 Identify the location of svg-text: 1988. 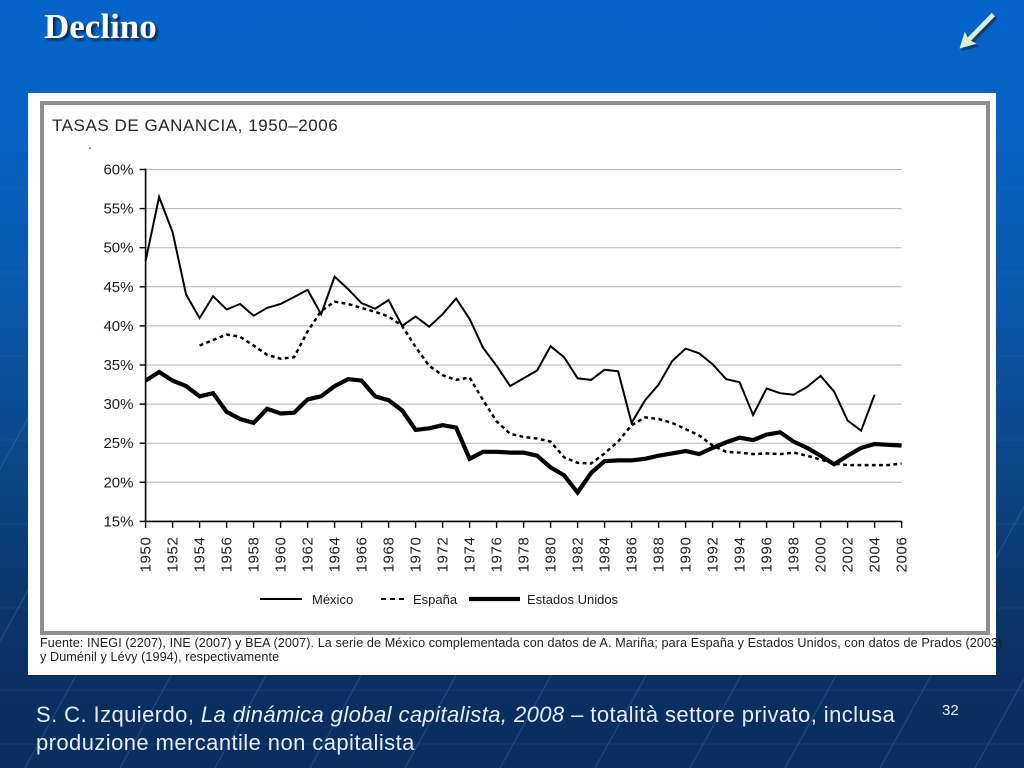
(659, 555).